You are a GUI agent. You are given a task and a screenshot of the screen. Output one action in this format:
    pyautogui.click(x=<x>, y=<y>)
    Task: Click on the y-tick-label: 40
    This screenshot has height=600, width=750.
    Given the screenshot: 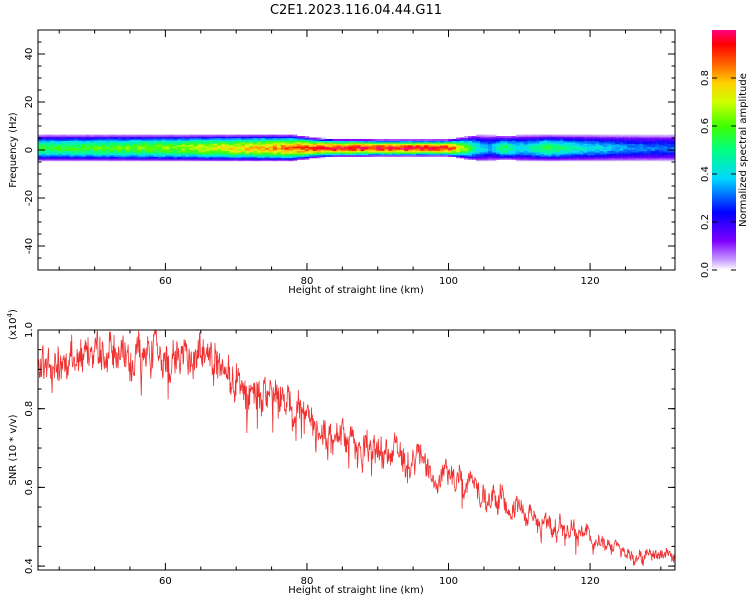 What is the action you would take?
    pyautogui.click(x=29, y=54)
    